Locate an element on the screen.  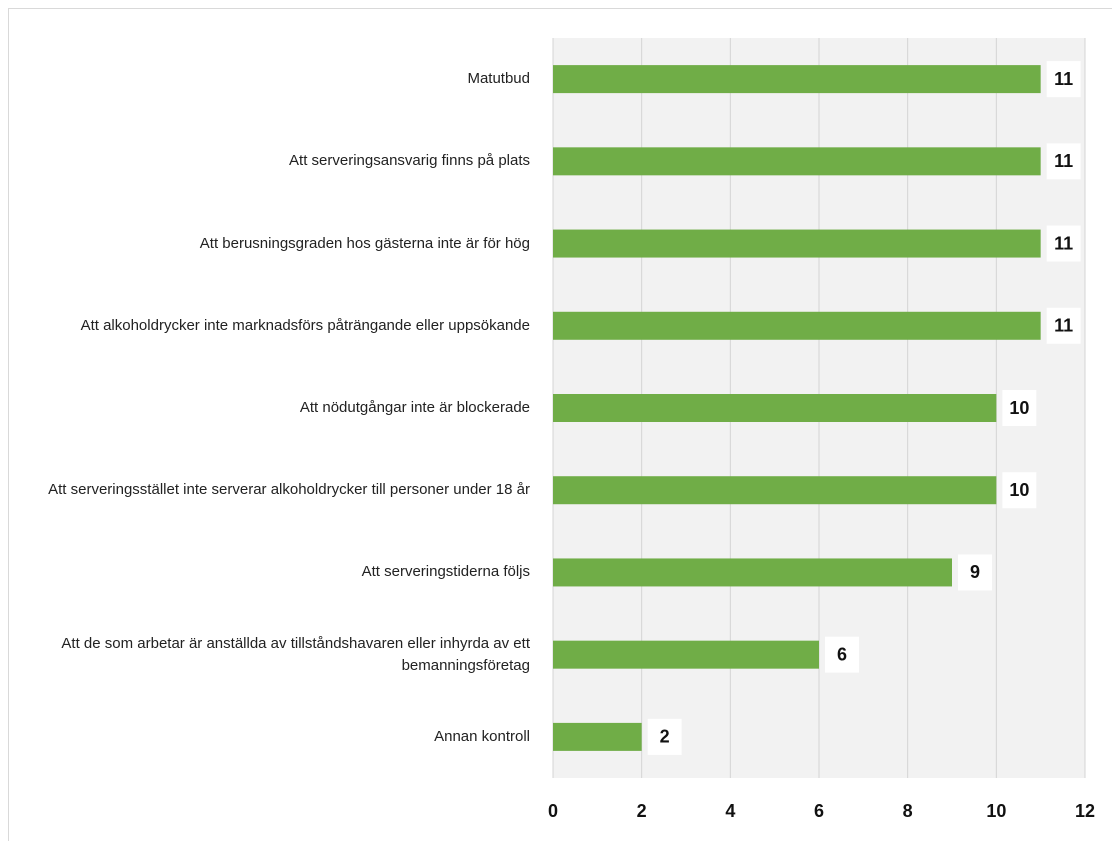
x-tick-label: 12 is located at coordinates (1085, 811).